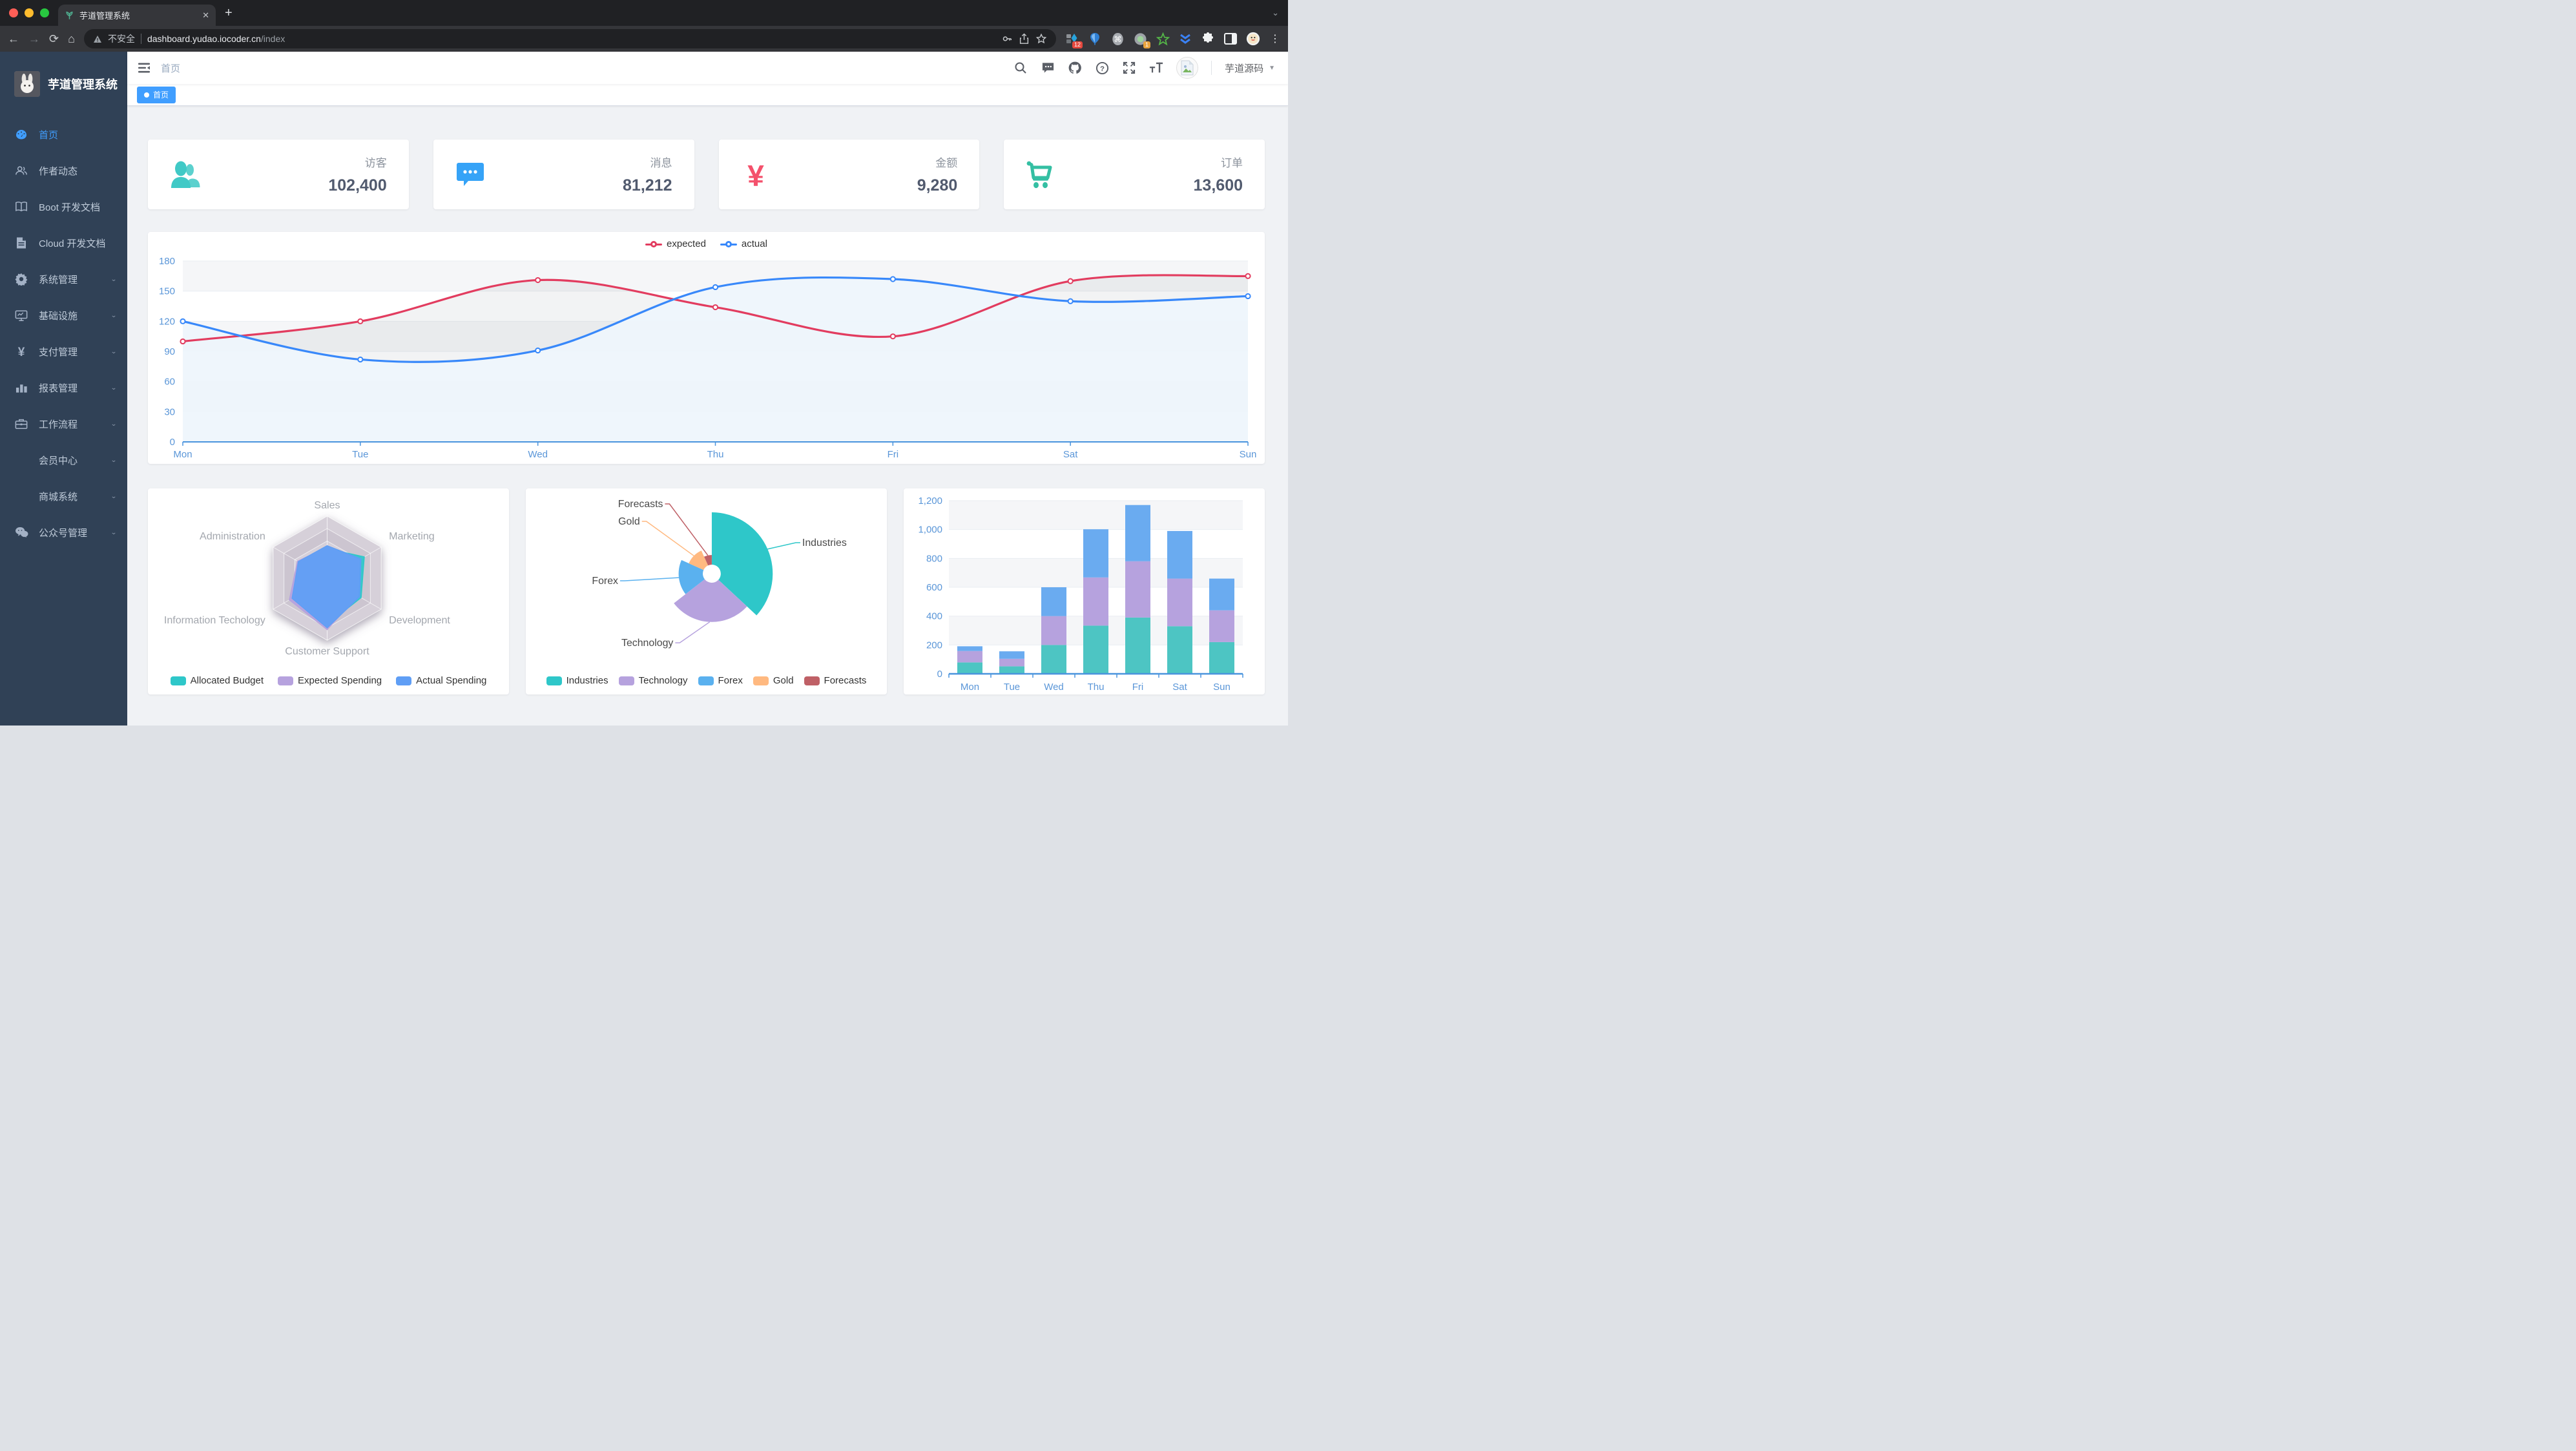  What do you see at coordinates (1075, 68) in the screenshot?
I see `github-icon` at bounding box center [1075, 68].